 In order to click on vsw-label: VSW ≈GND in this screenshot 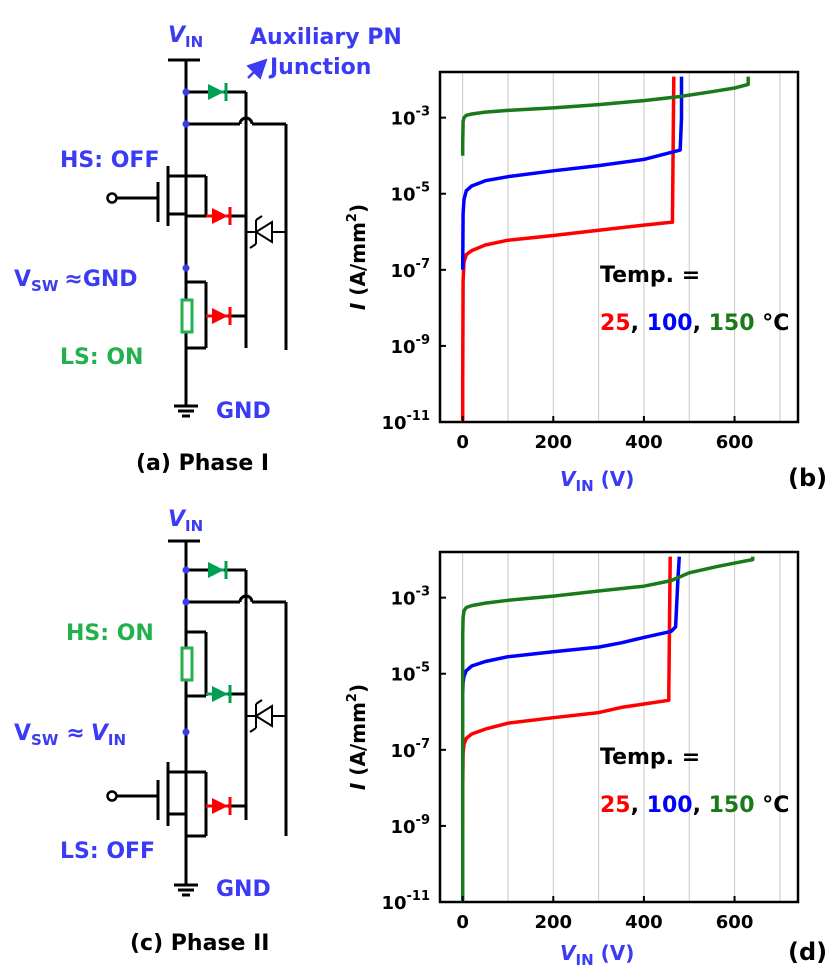, I will do `click(76, 281)`.